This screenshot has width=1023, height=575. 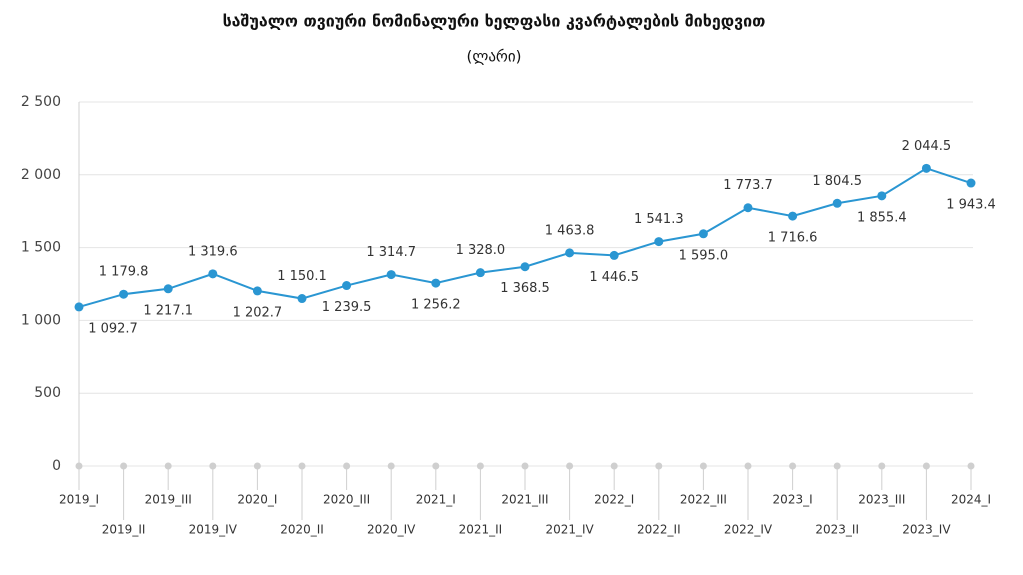 What do you see at coordinates (41, 320) in the screenshot?
I see `y-tick-label: 1 000` at bounding box center [41, 320].